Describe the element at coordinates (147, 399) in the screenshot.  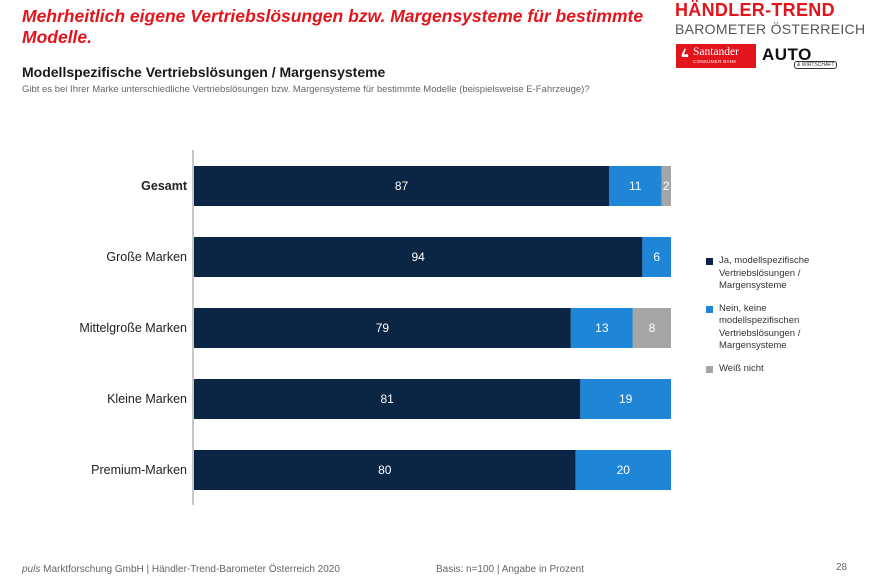
I see `category-label: Kleine Marken` at that location.